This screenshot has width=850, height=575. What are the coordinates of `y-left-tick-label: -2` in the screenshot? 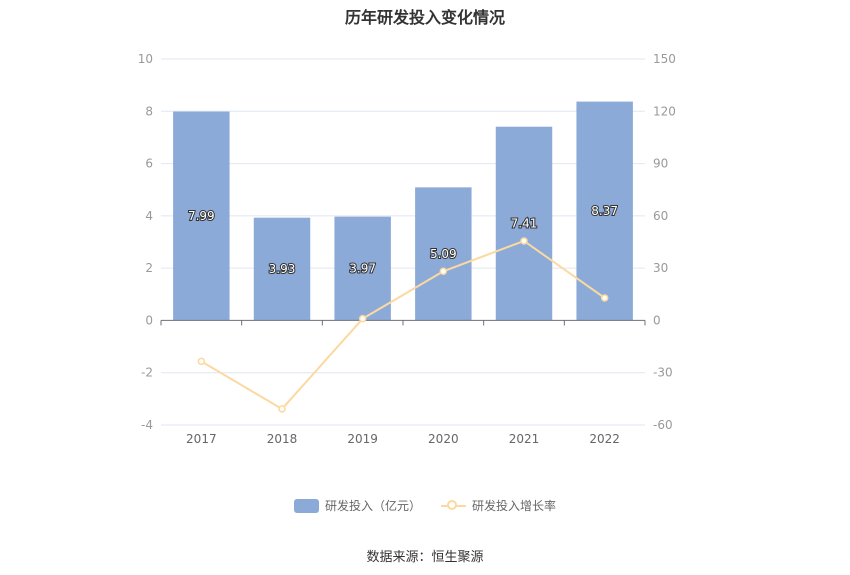 It's located at (147, 373).